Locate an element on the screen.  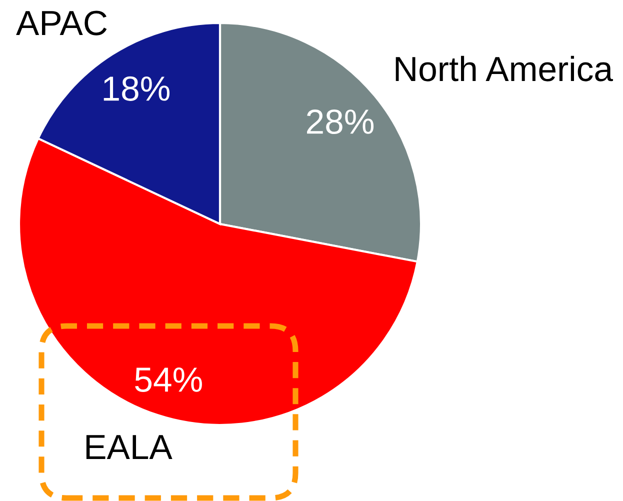
slice-label: EALA is located at coordinates (129, 447).